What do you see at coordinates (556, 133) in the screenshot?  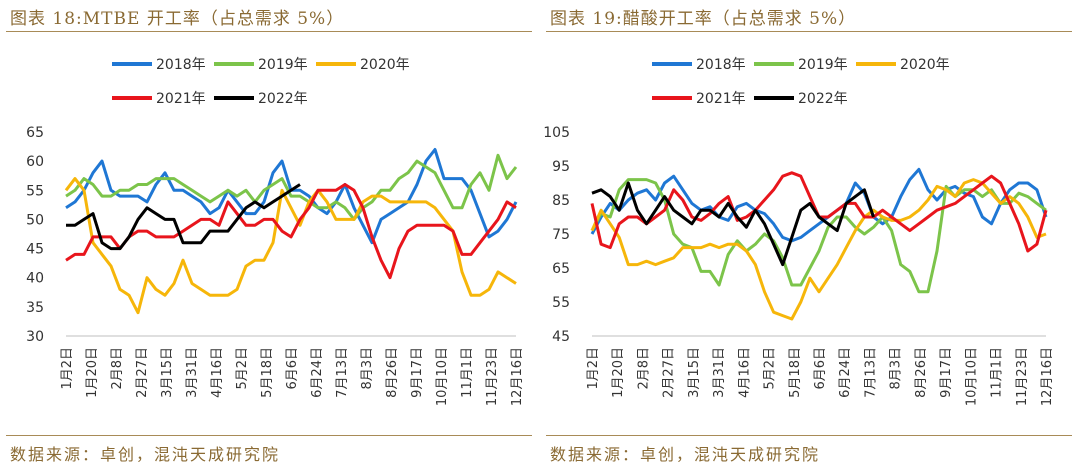 I see `y-tick-label: 105` at bounding box center [556, 133].